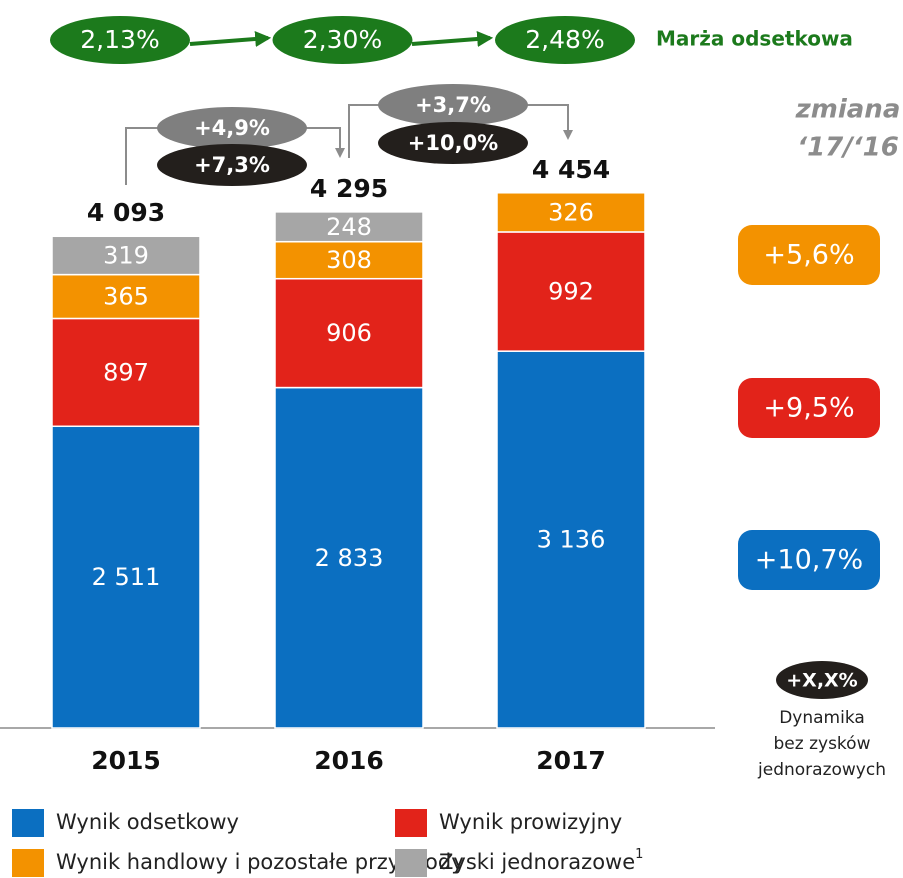 This screenshot has height=878, width=903. I want to click on side-value: +5,6%, so click(808, 255).